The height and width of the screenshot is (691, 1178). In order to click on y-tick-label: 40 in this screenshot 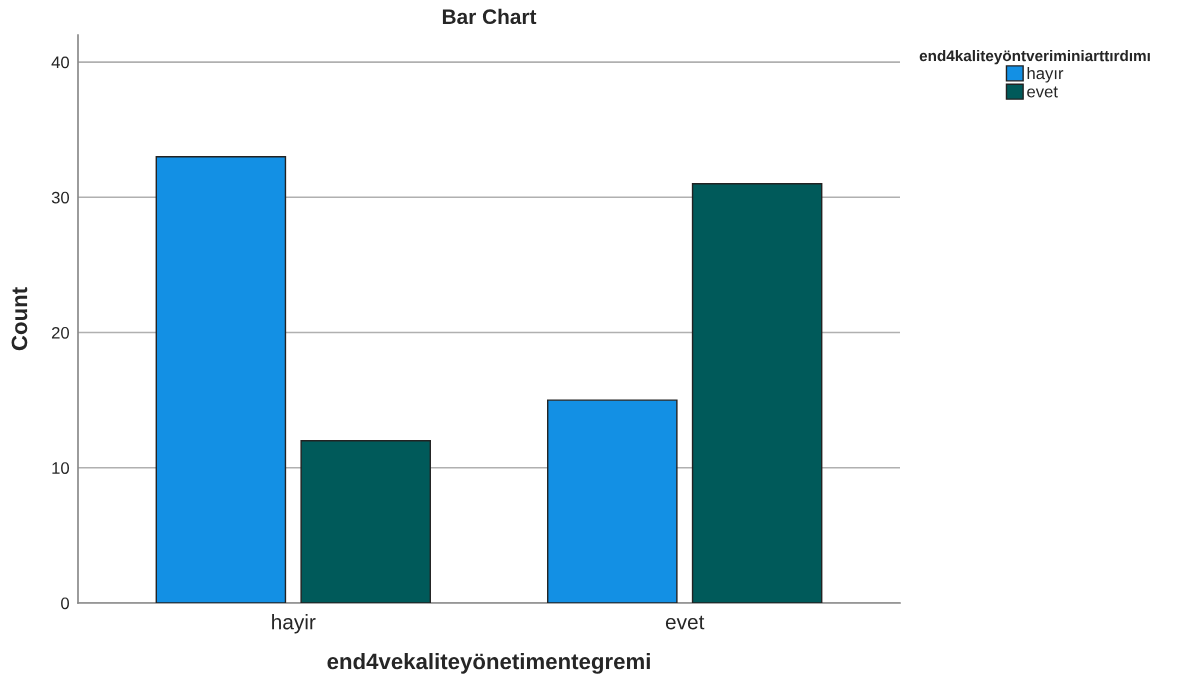, I will do `click(60, 62)`.